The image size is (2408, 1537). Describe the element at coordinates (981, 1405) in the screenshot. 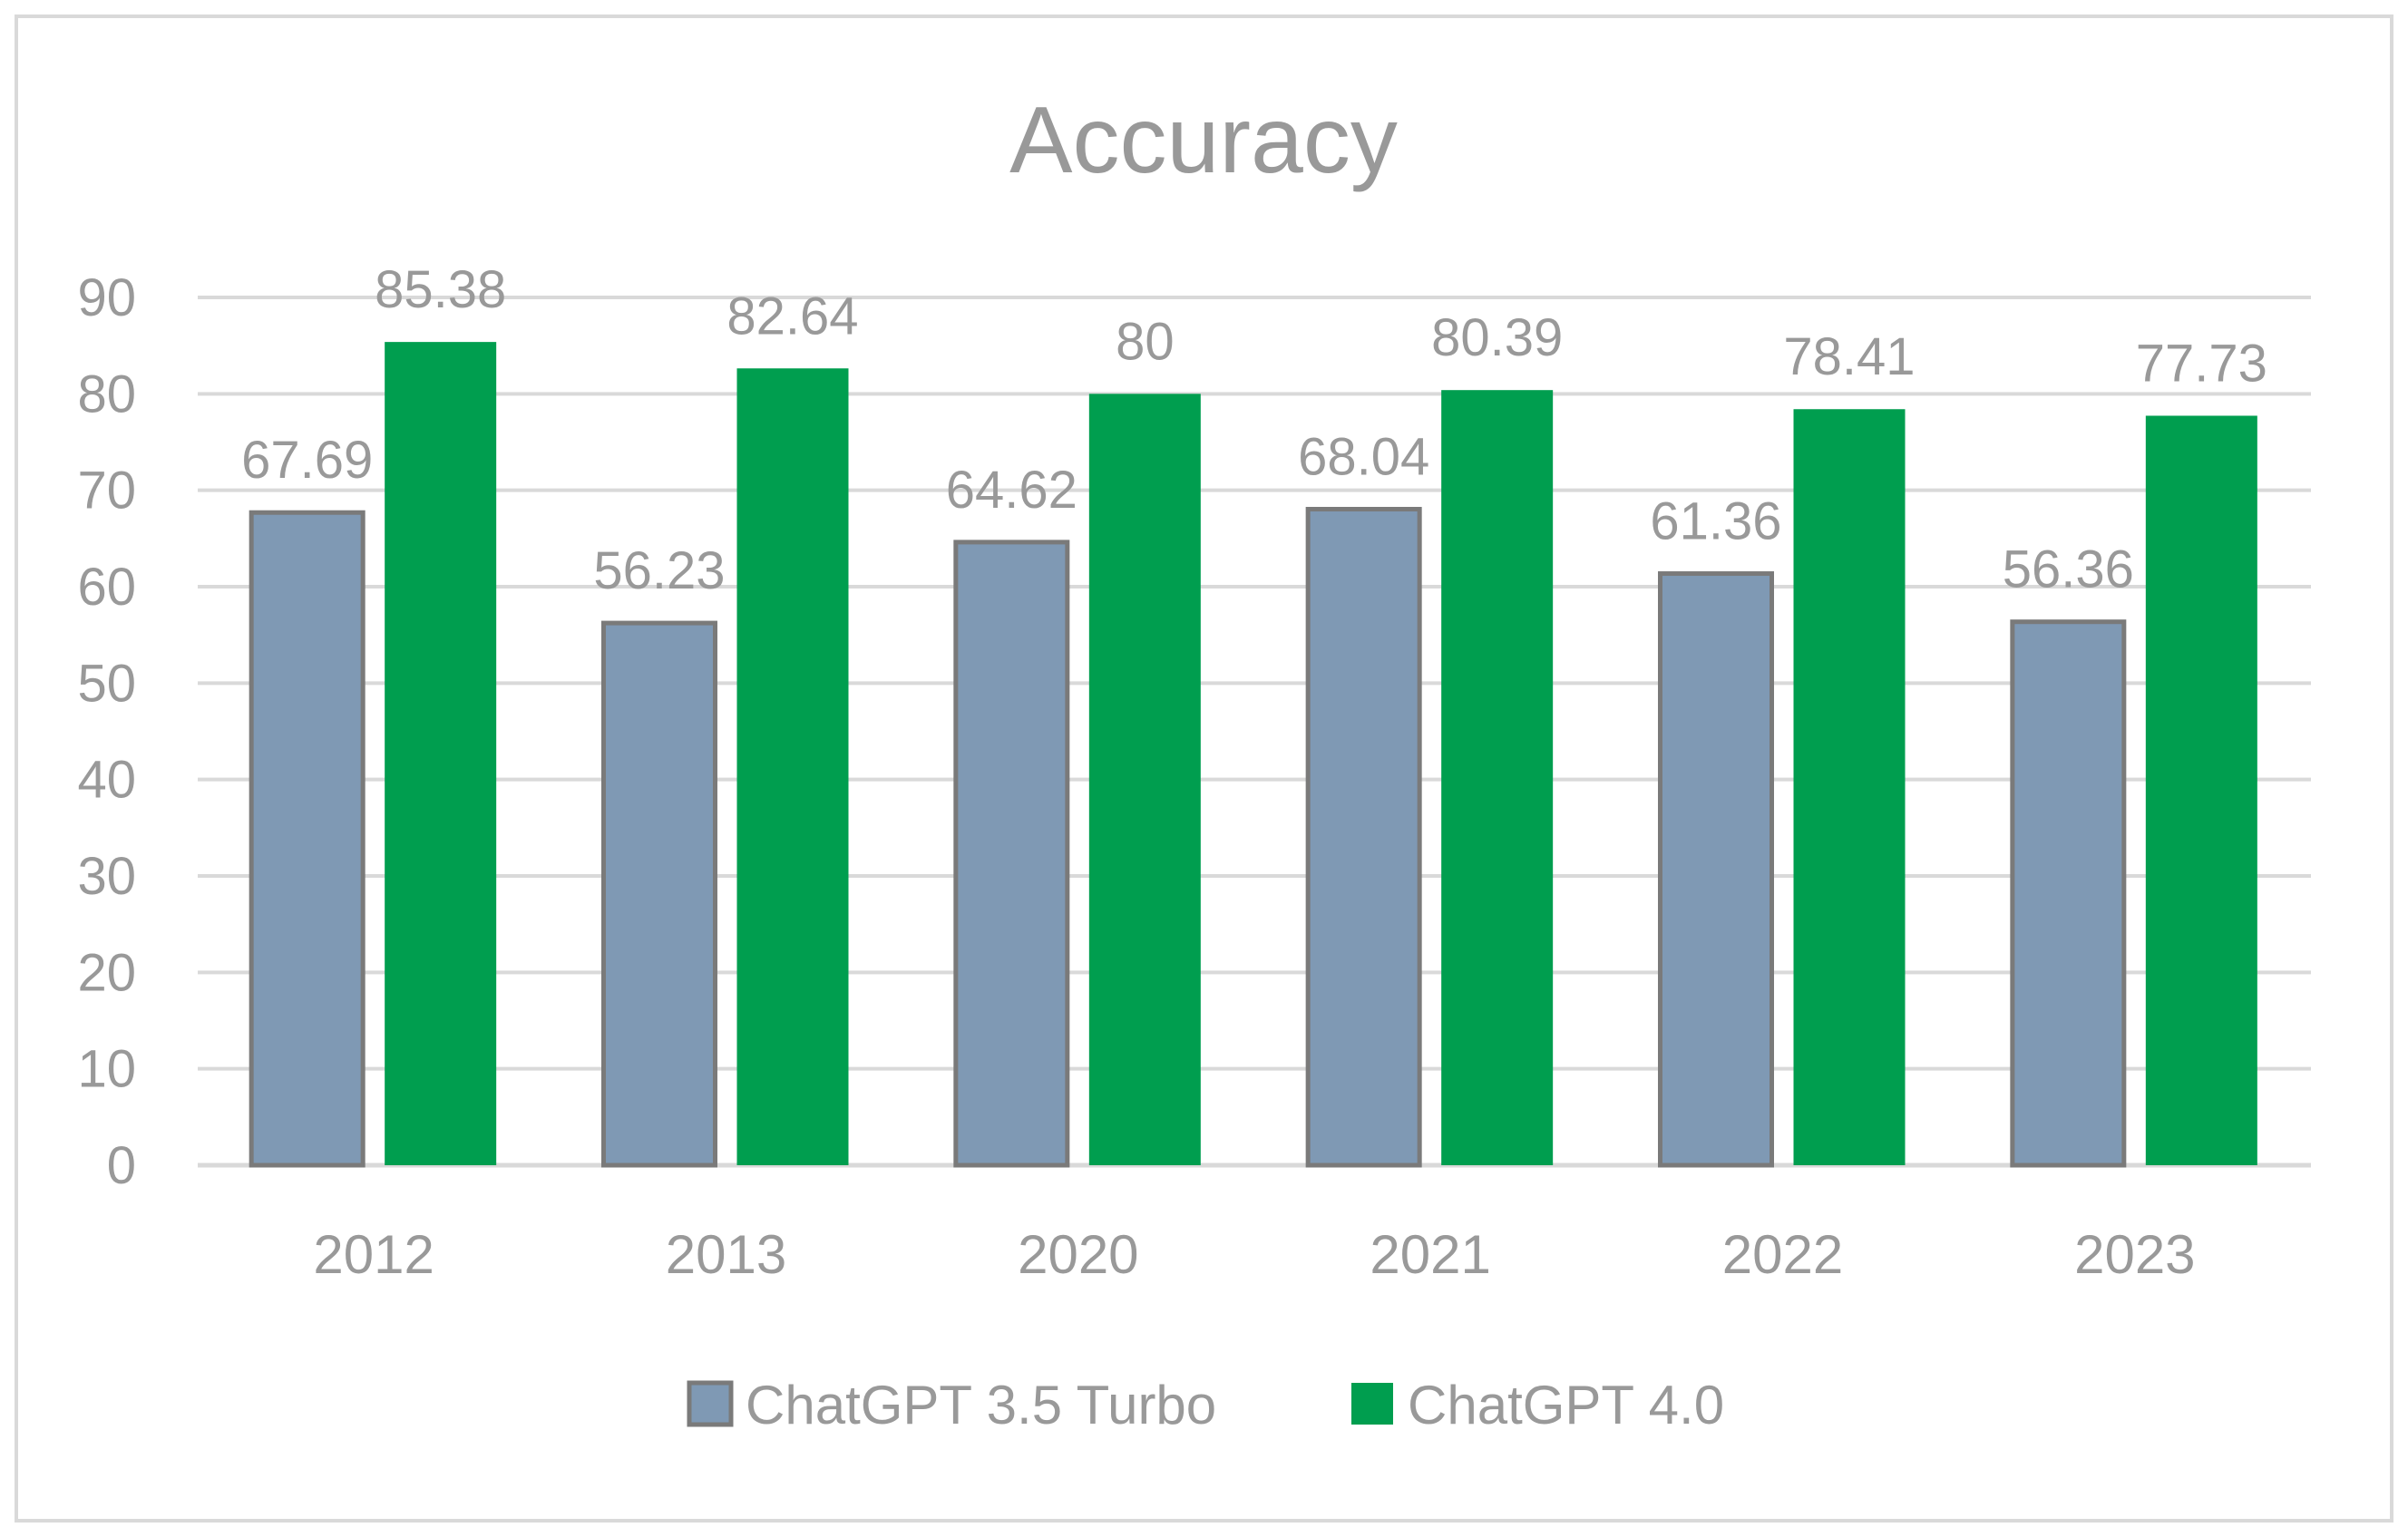

I see `legend-label: ChatGPT 3.5 Turbo` at that location.